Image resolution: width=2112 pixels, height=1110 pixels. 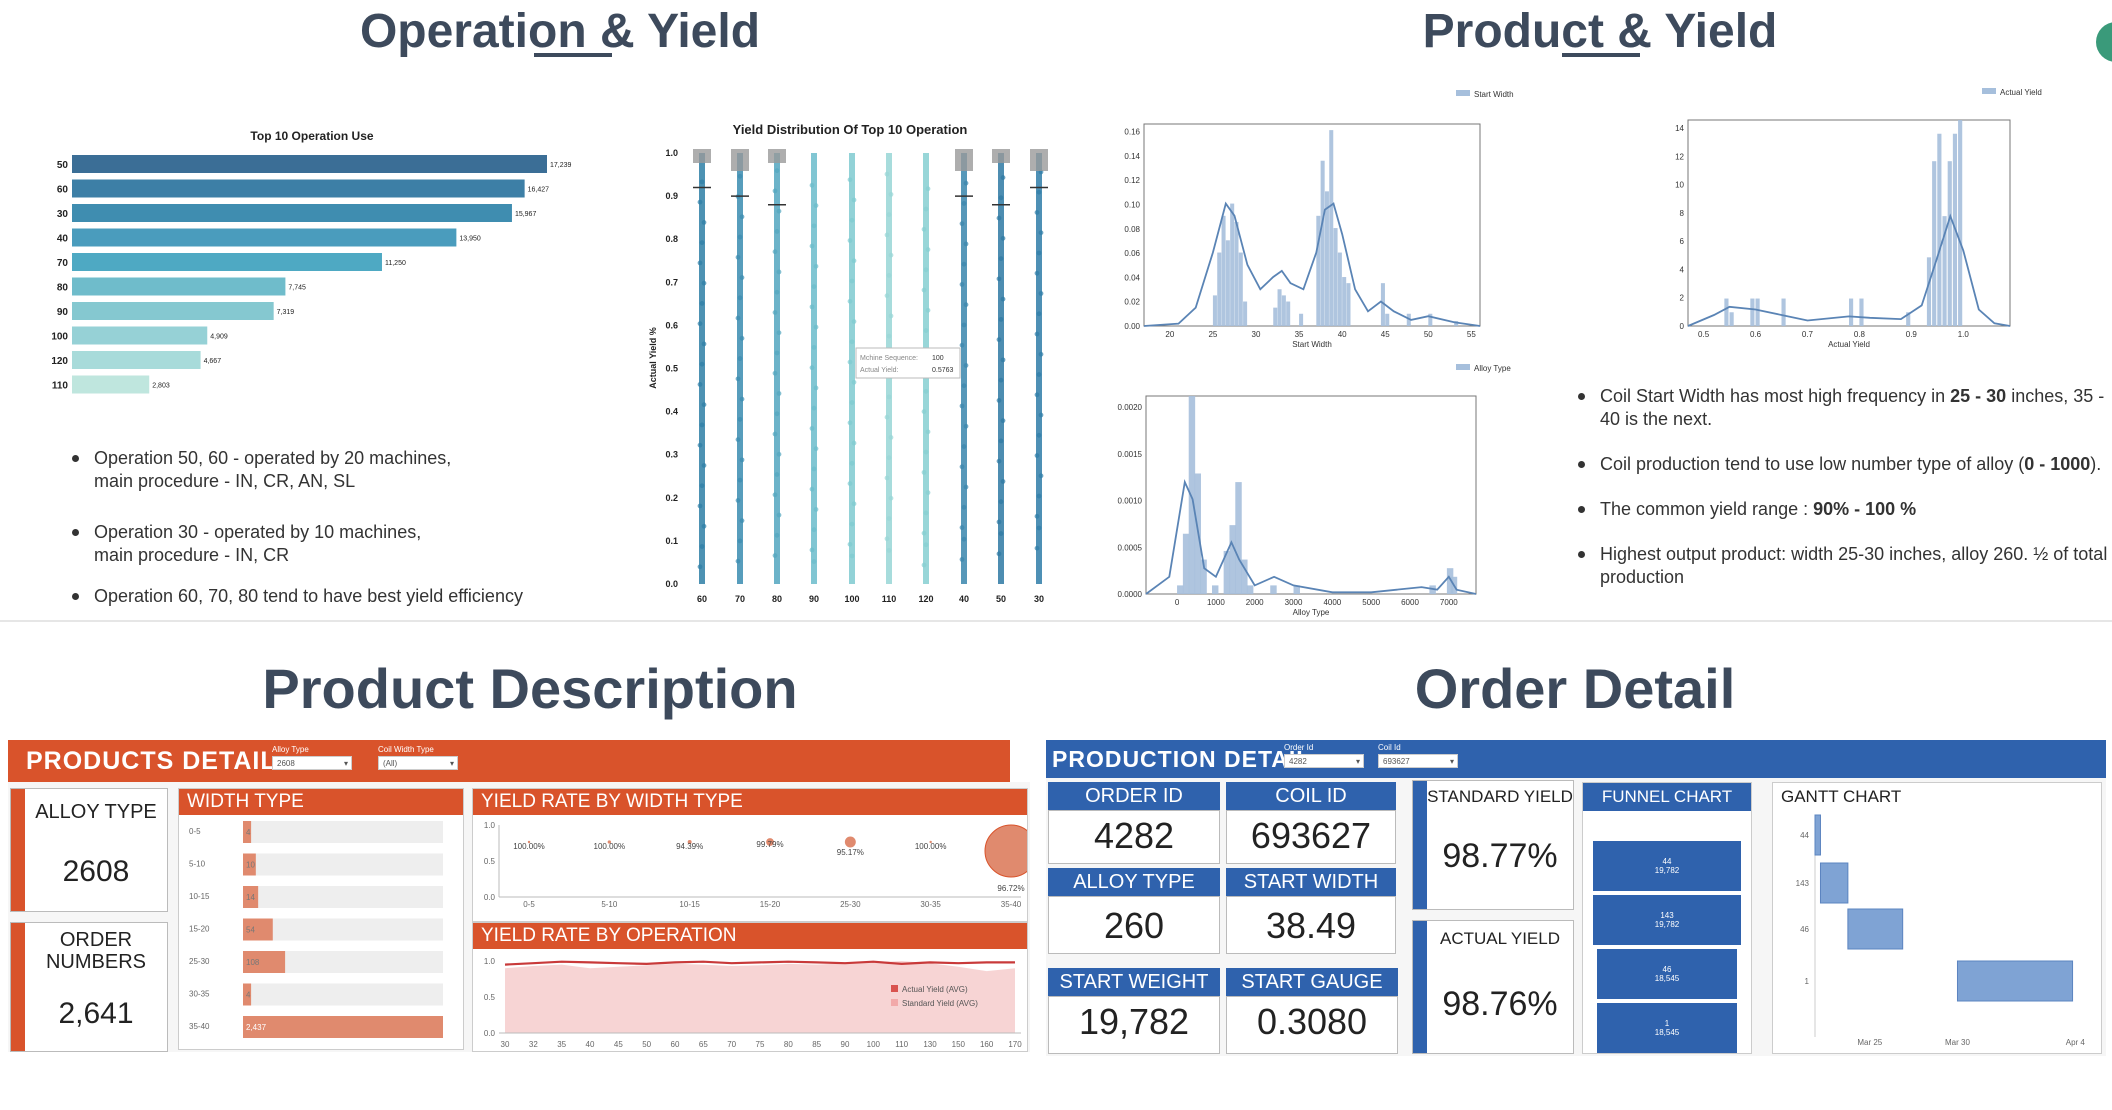 I want to click on data-label: 4, so click(x=248, y=995).